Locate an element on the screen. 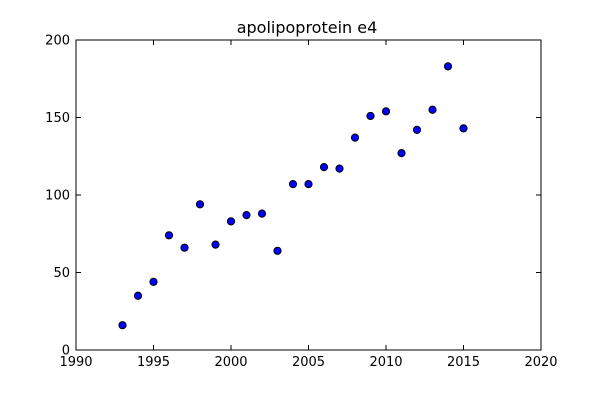 Image resolution: width=600 pixels, height=404 pixels. x-tick-label: 2000 is located at coordinates (230, 362).